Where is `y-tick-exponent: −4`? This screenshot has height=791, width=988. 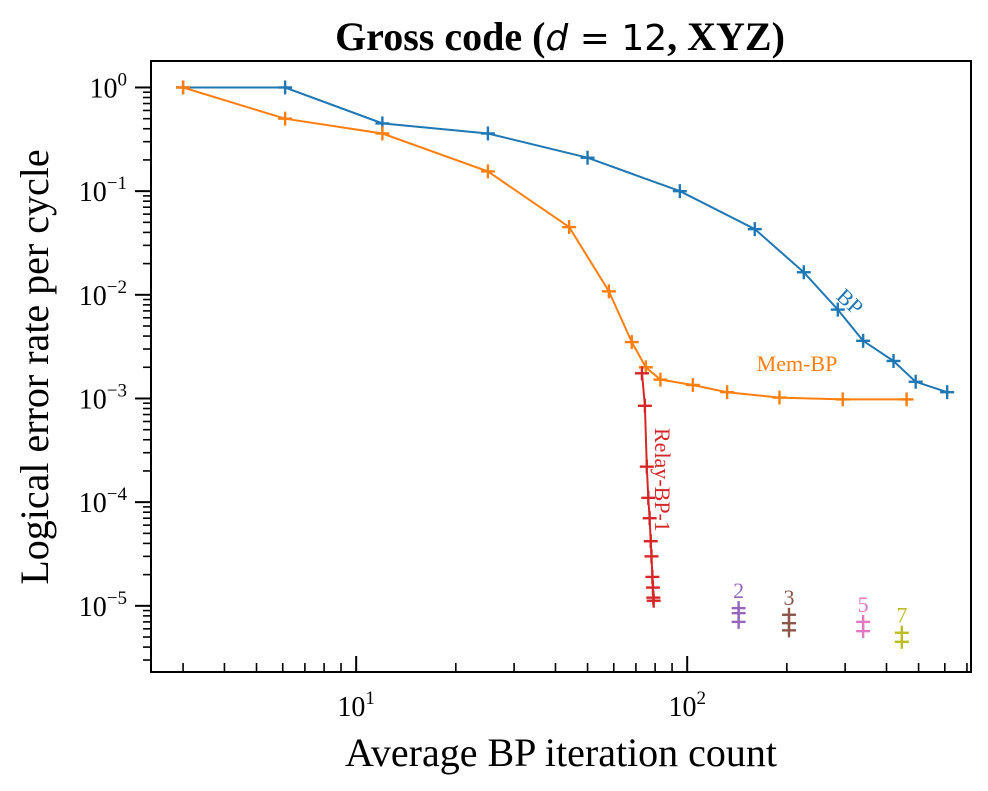
y-tick-exponent: −4 is located at coordinates (117, 494).